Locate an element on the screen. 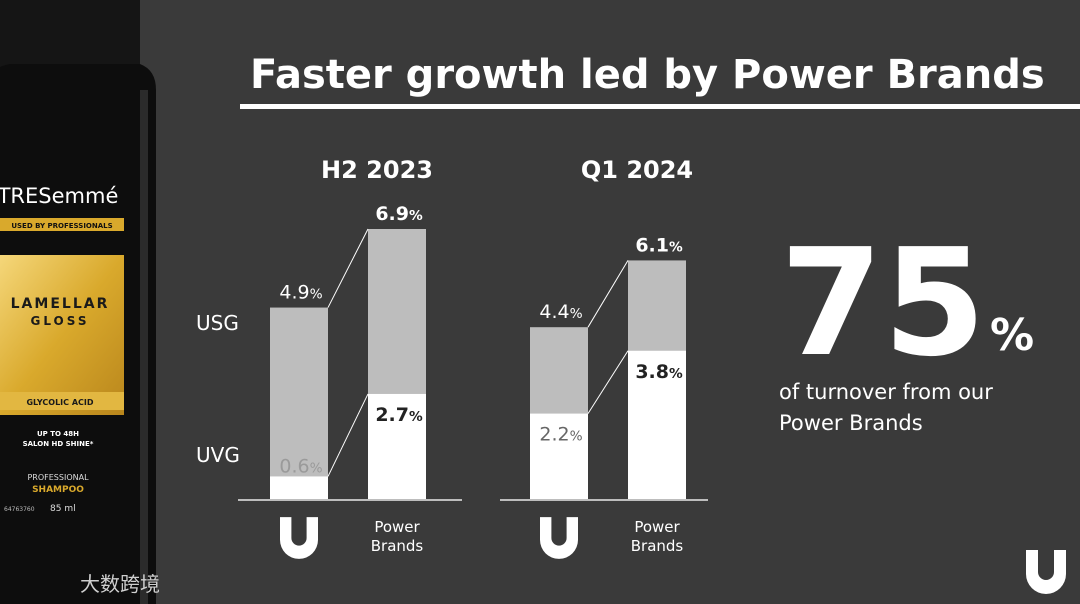 The height and width of the screenshot is (604, 1080). size: 85 ml is located at coordinates (63, 509).